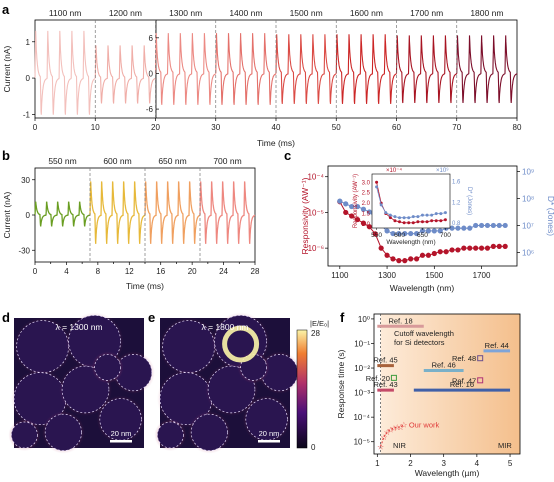  What do you see at coordinates (7, 214) in the screenshot?
I see `panel-b-ylabel: Current (nA)` at bounding box center [7, 214].